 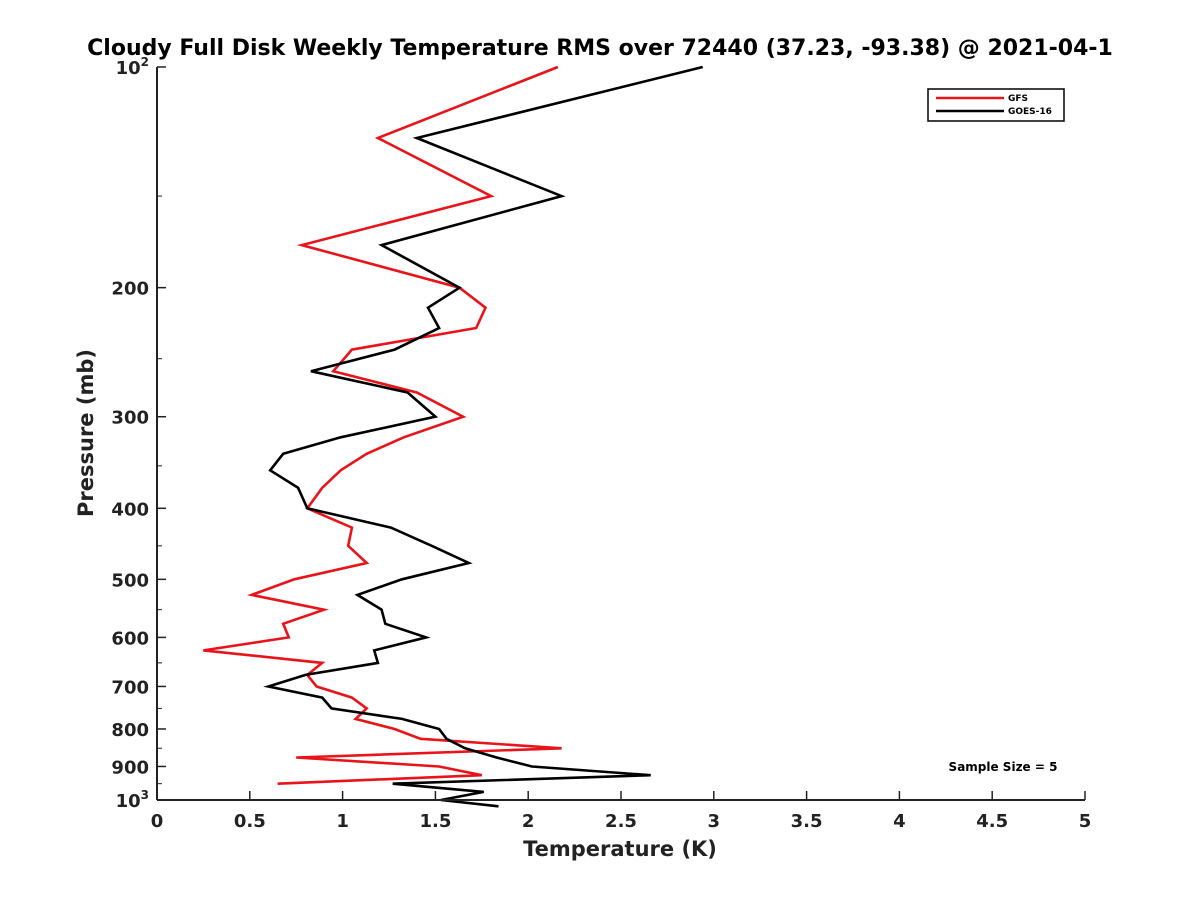 What do you see at coordinates (621, 821) in the screenshot?
I see `x-tick-label: 2.5` at bounding box center [621, 821].